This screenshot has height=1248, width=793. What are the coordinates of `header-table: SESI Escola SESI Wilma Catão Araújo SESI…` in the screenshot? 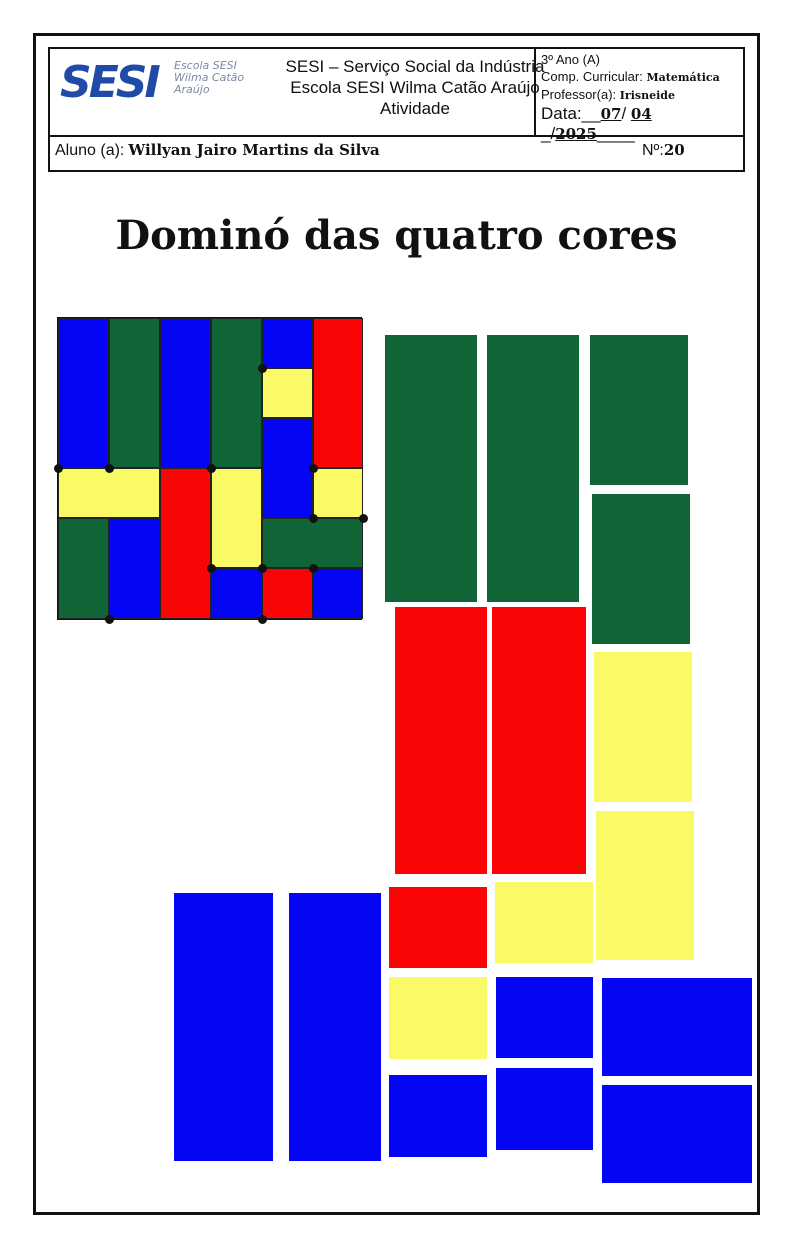 It's located at (396, 109).